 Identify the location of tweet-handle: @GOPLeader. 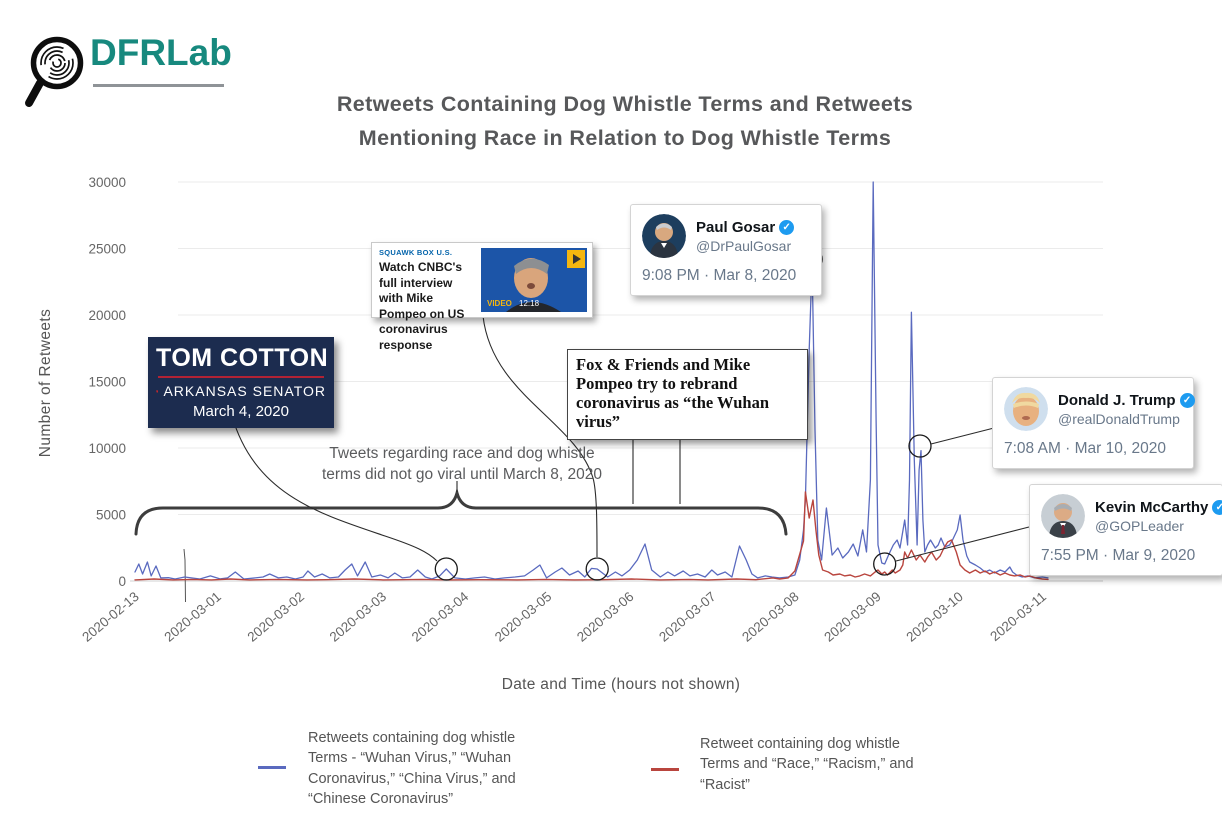
(1139, 525).